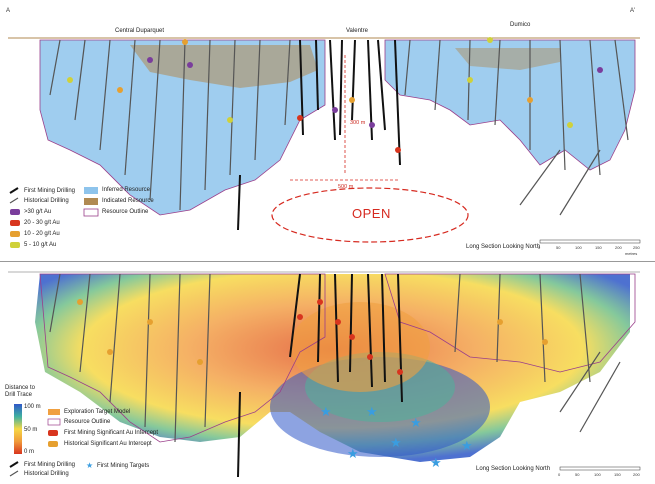 Image resolution: width=655 pixels, height=484 pixels. What do you see at coordinates (53, 433) in the screenshot?
I see `legend-swatch-first-mining-intercept` at bounding box center [53, 433].